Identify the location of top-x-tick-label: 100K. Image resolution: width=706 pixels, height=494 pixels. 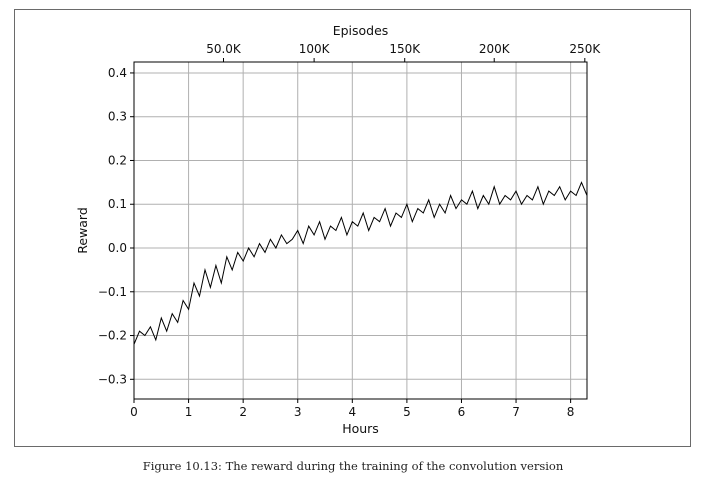
(315, 49).